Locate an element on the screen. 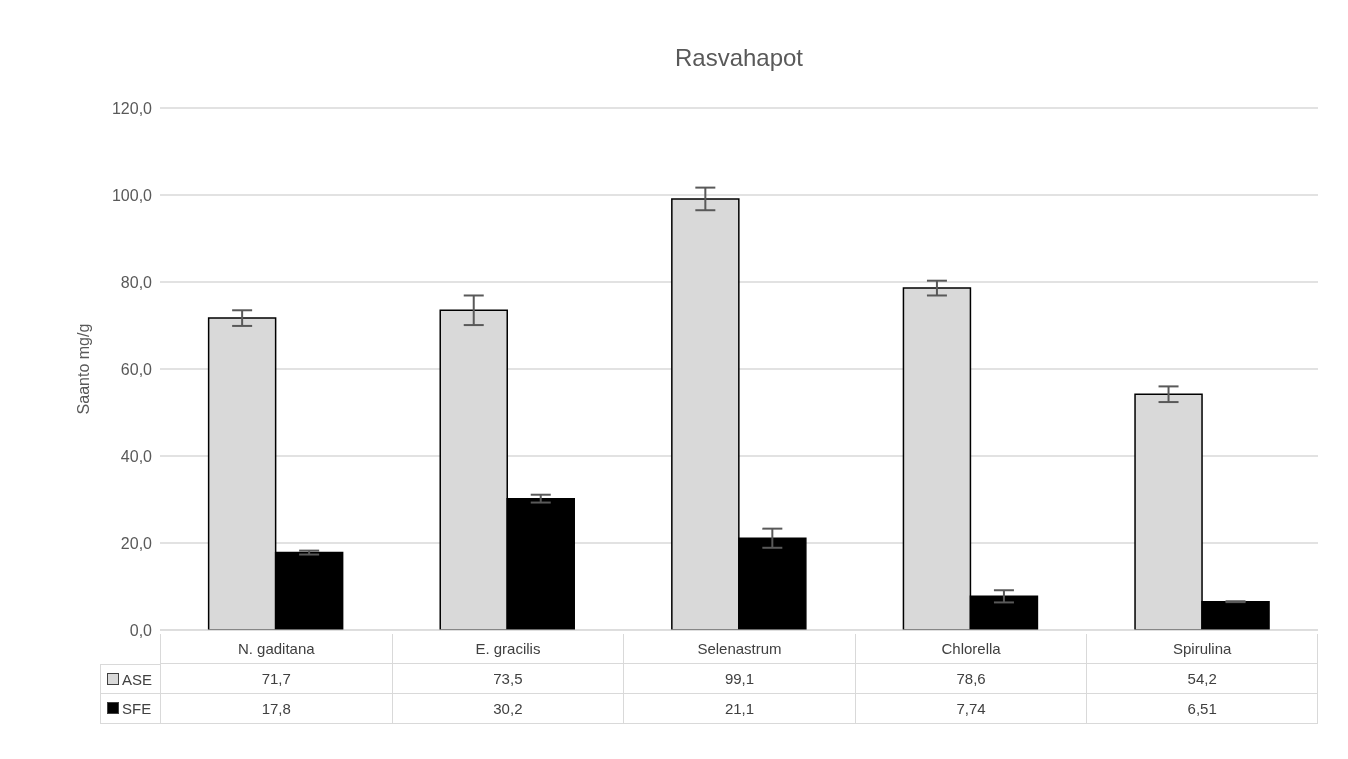 This screenshot has width=1348, height=759. legend-label: SFE is located at coordinates (130, 709).